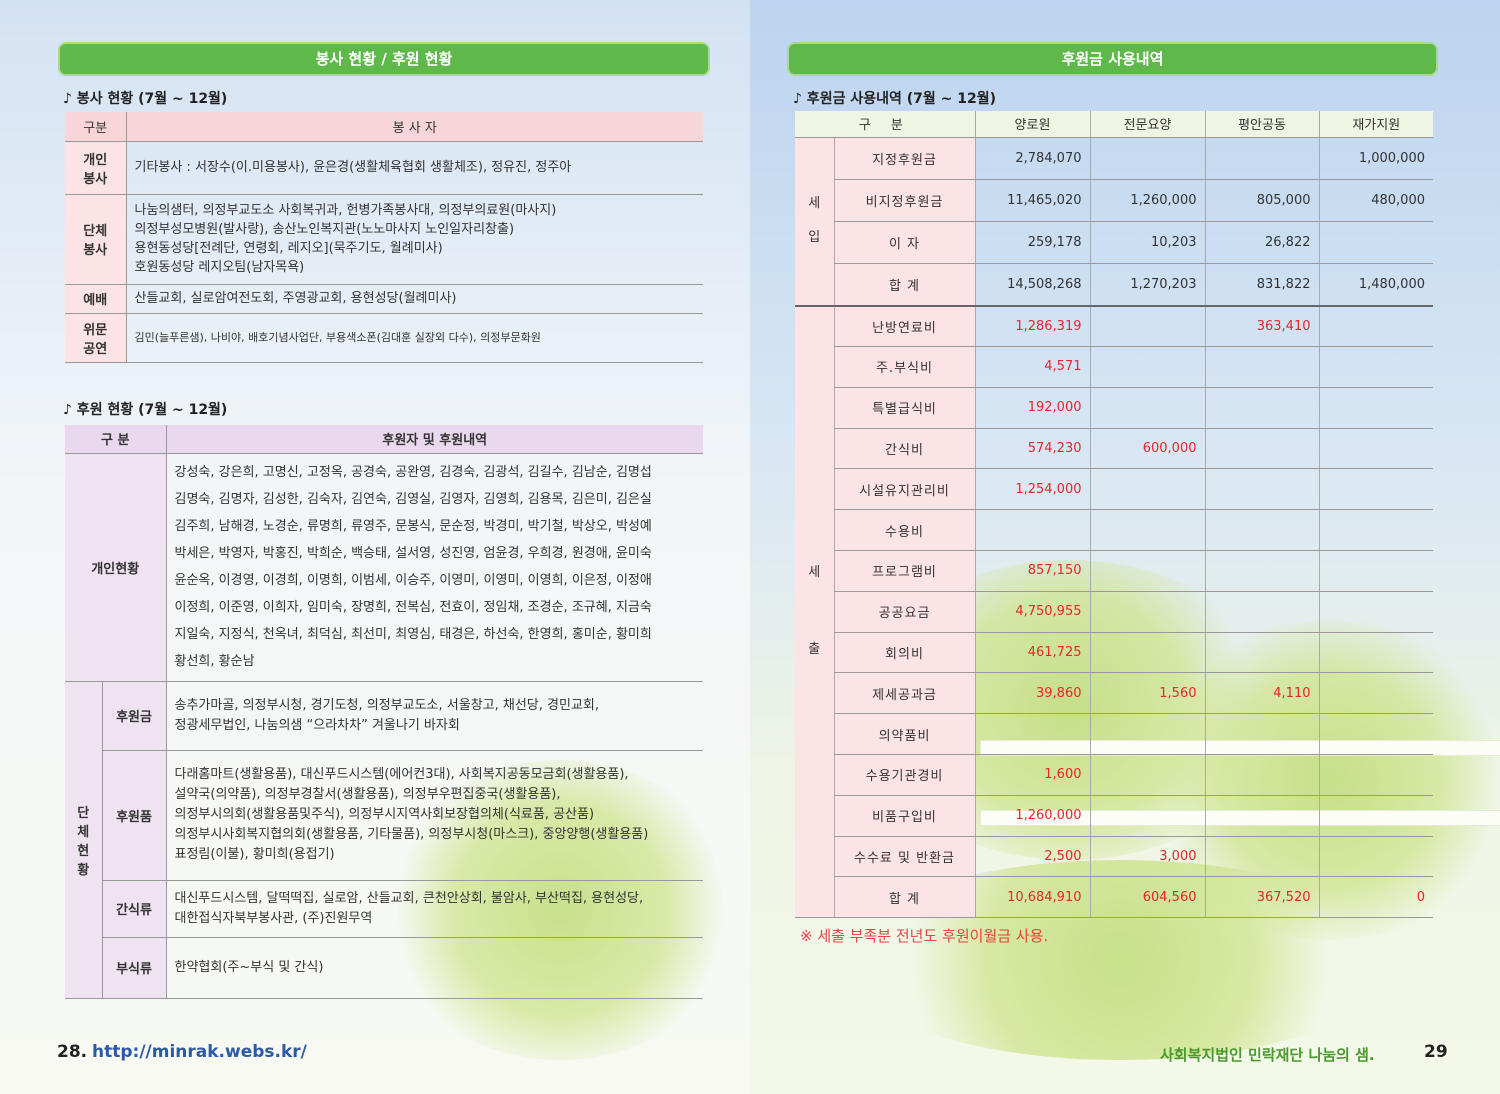  I want to click on table-row: 수용비, so click(1114, 530).